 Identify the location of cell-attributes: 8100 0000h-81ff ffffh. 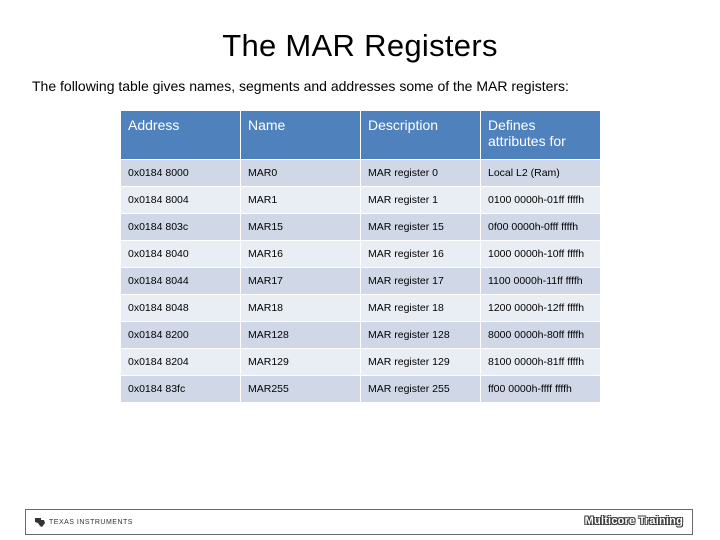
(540, 362).